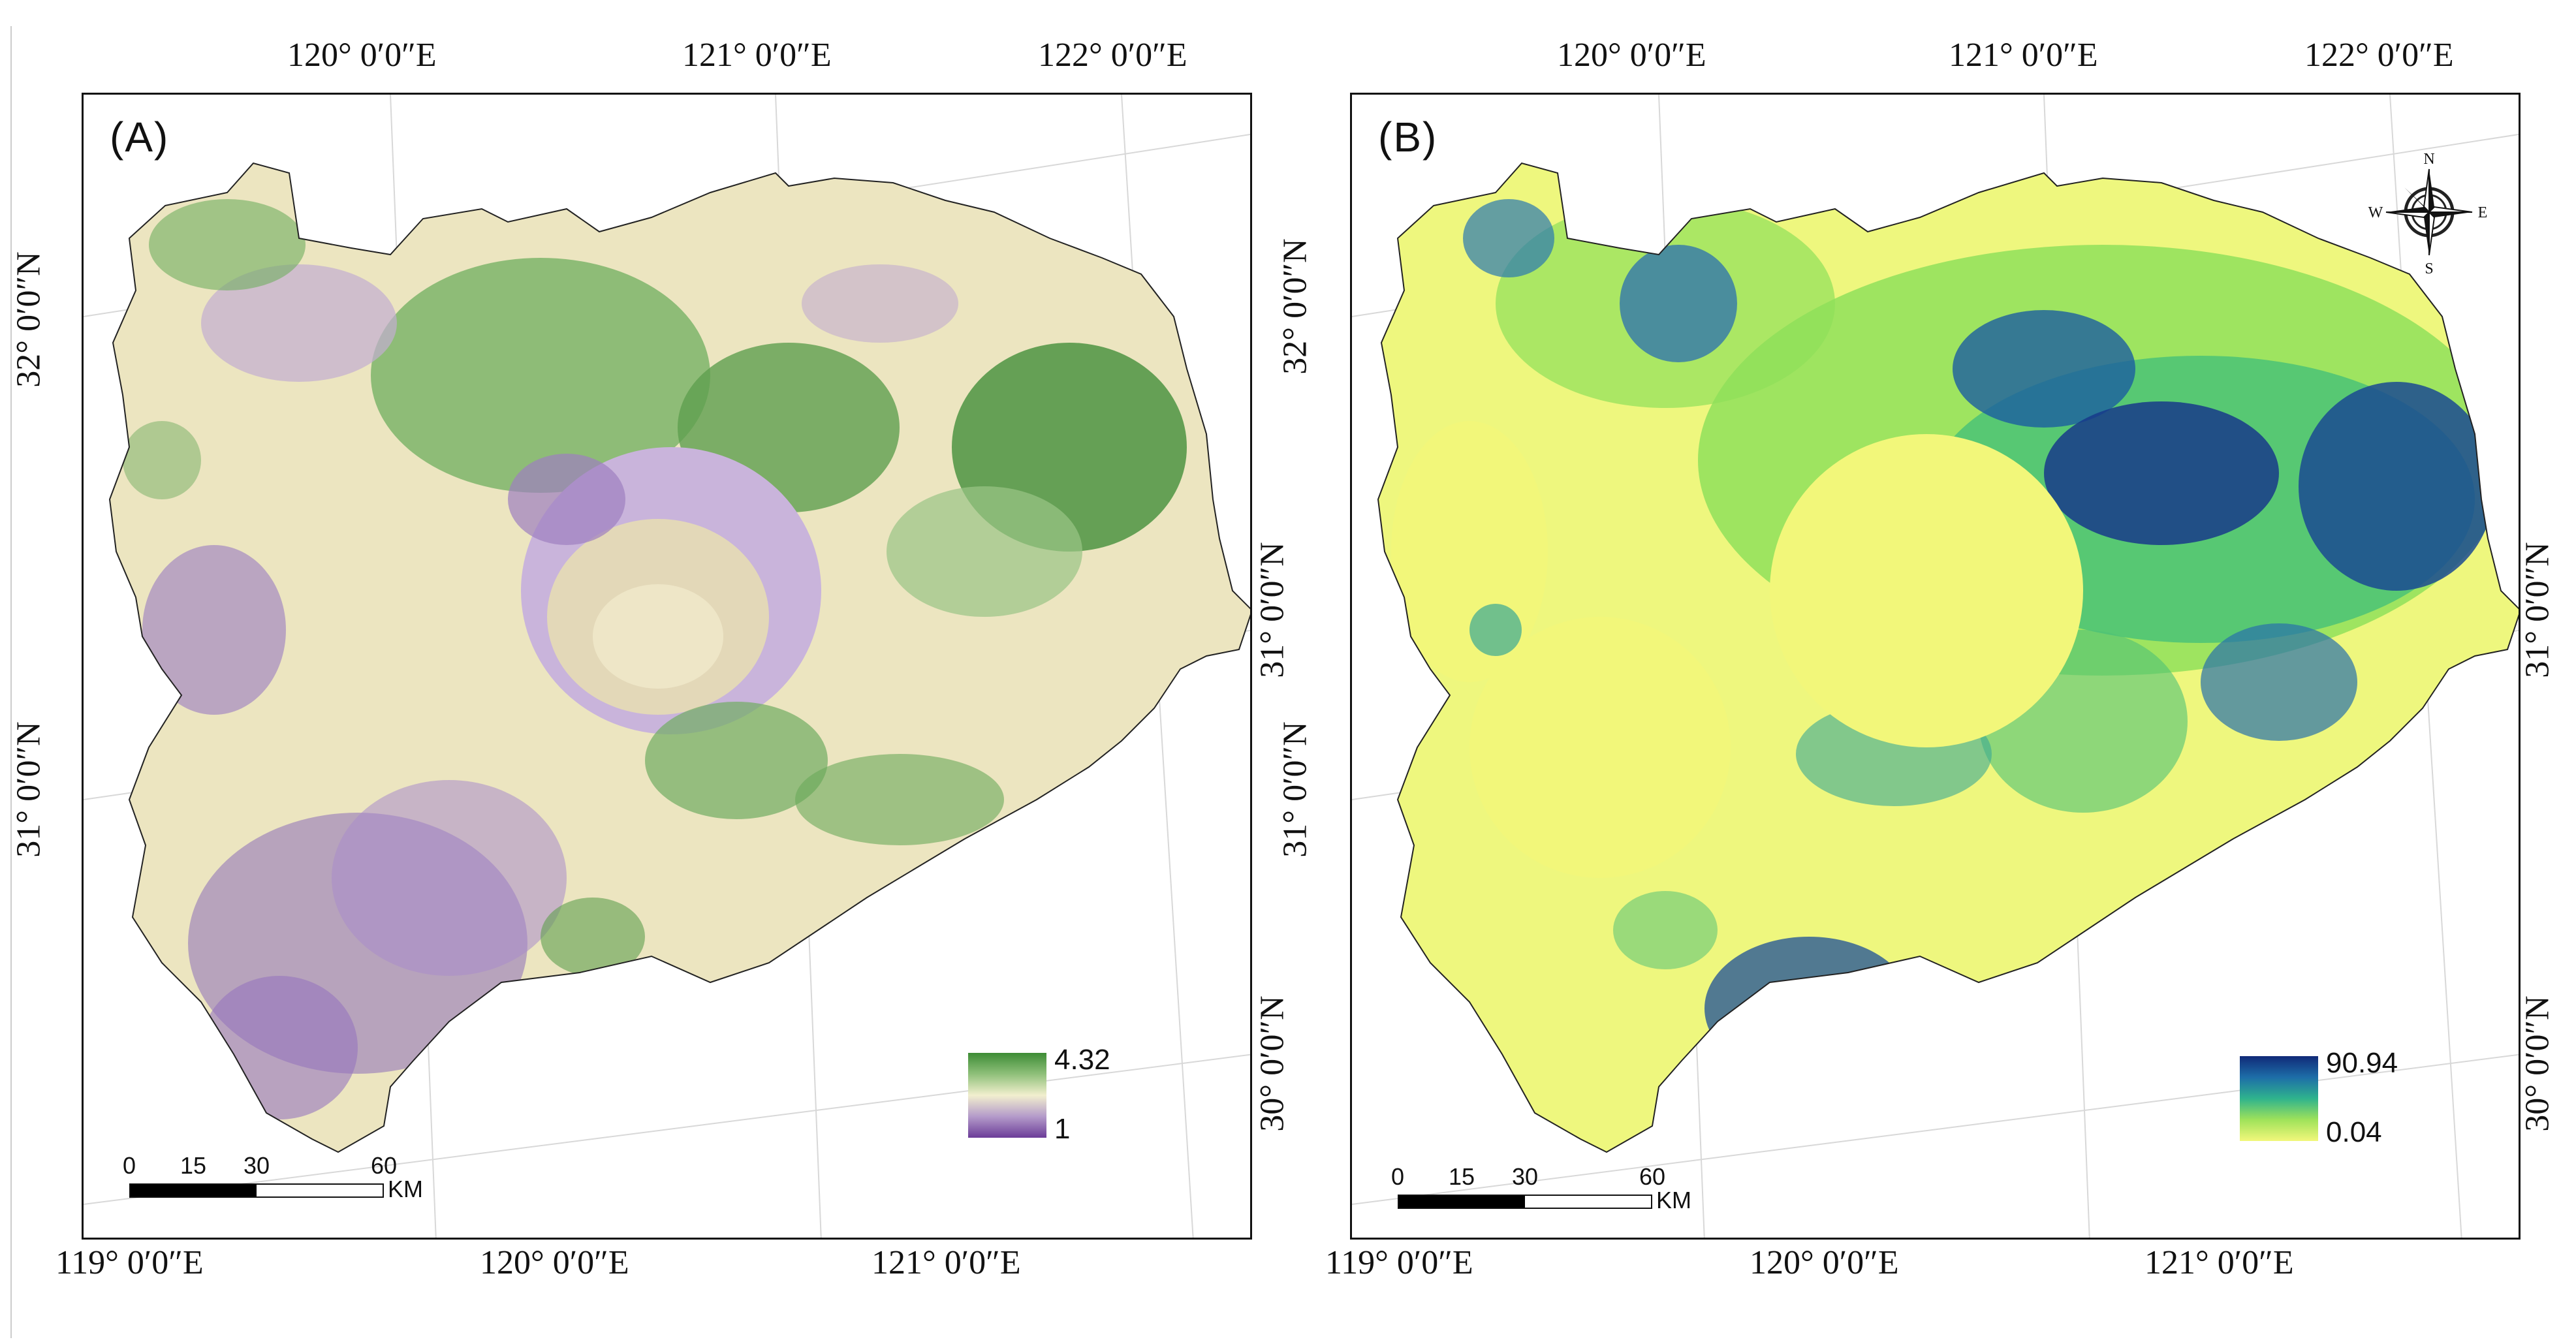 This screenshot has width=2576, height=1344. Describe the element at coordinates (1551, 1189) in the screenshot. I see `scale-bar-b: 0 15 30 60 KM` at that location.